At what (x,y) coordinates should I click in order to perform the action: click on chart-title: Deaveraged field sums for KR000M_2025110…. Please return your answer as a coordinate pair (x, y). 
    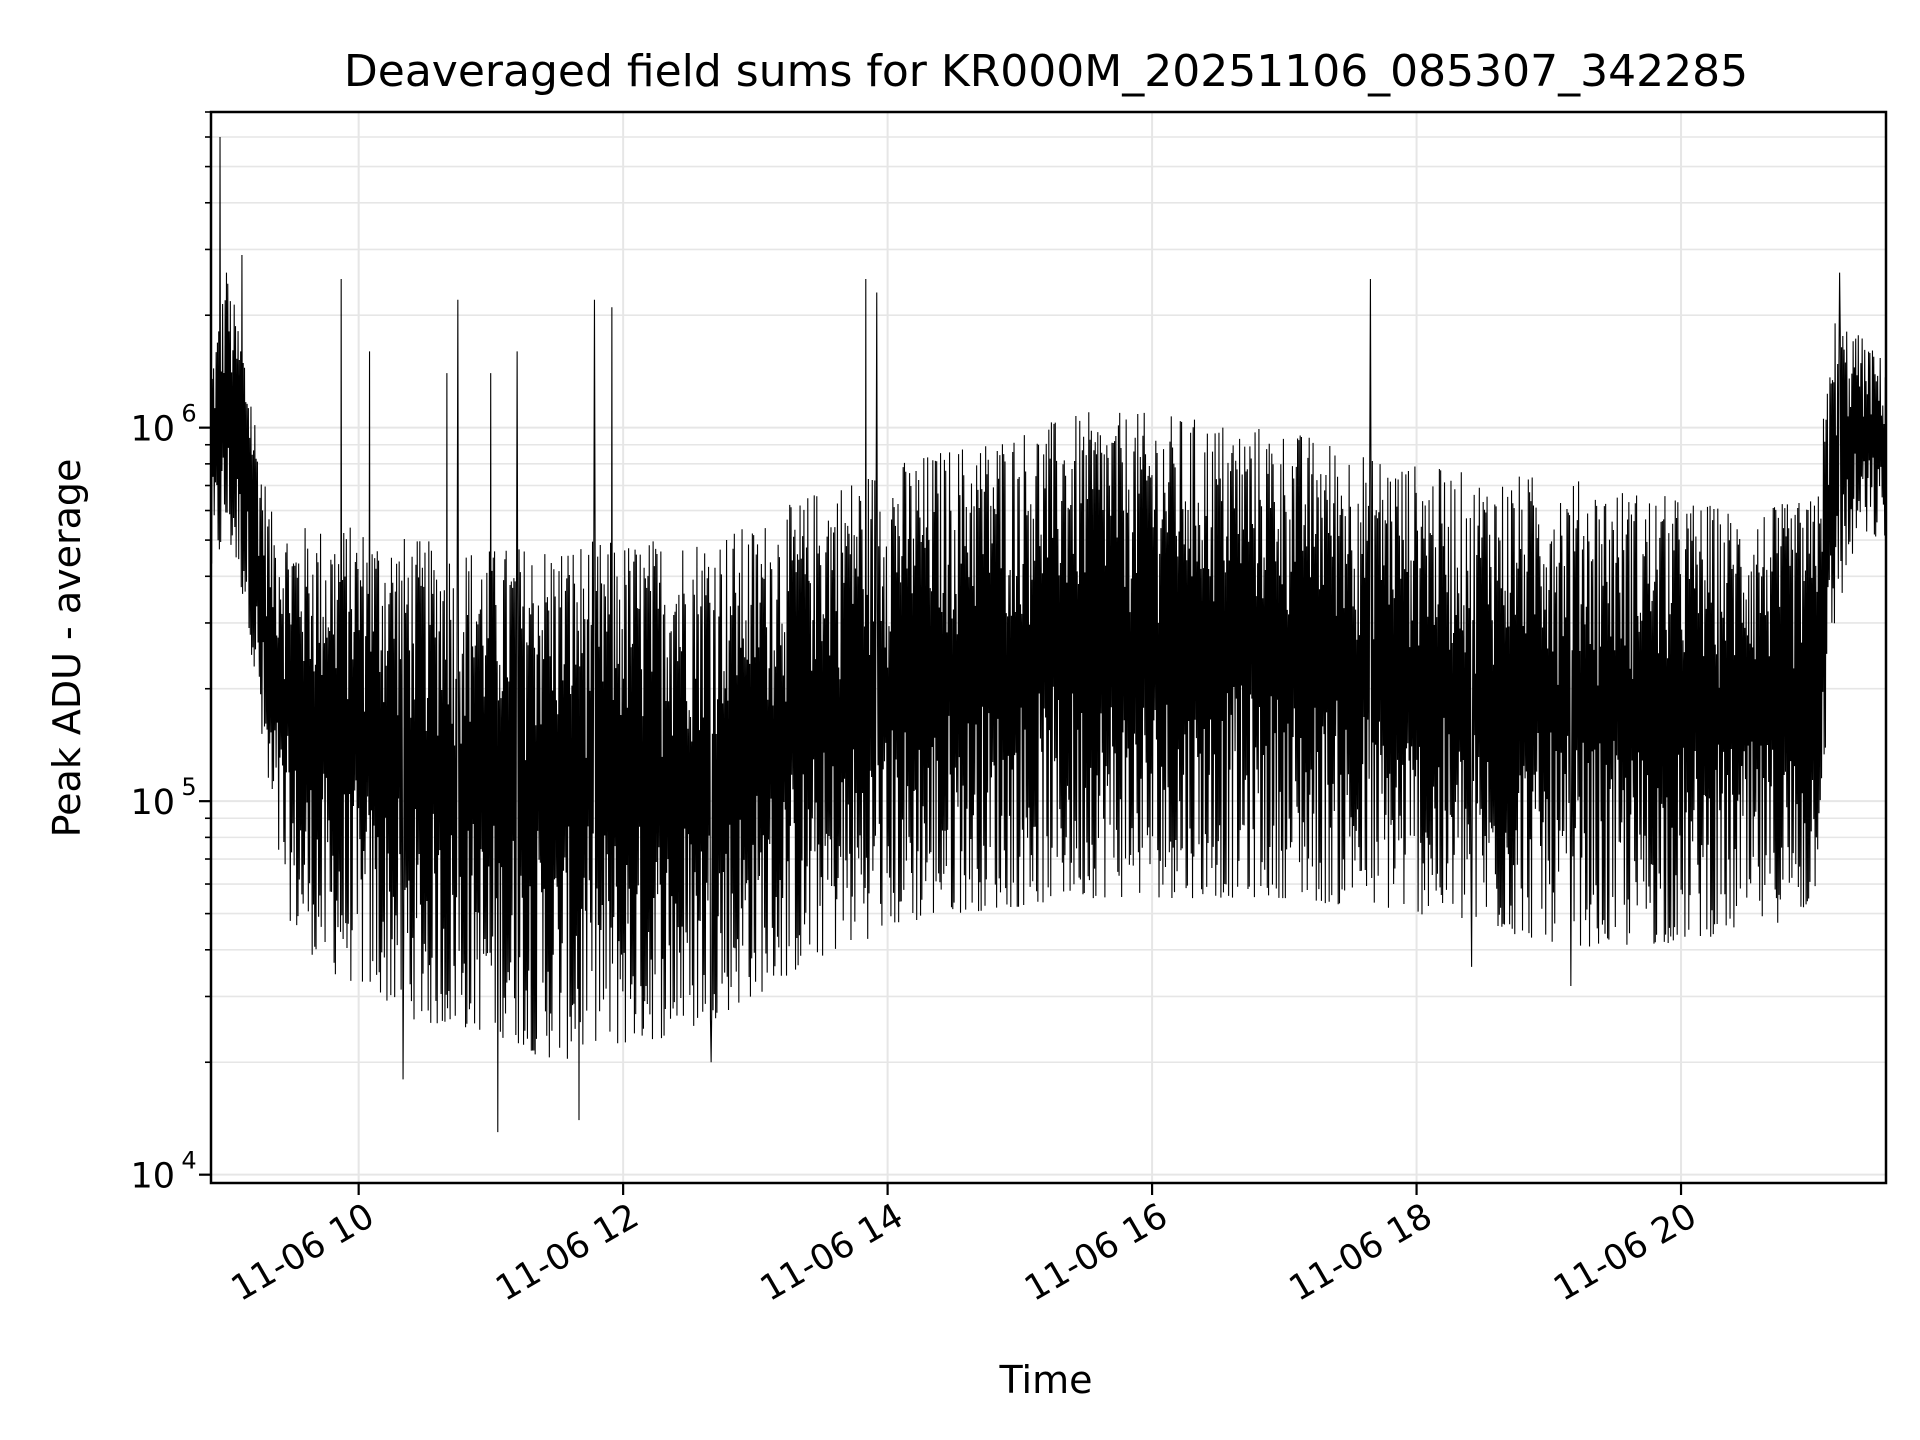
    Looking at the image, I should click on (1046, 71).